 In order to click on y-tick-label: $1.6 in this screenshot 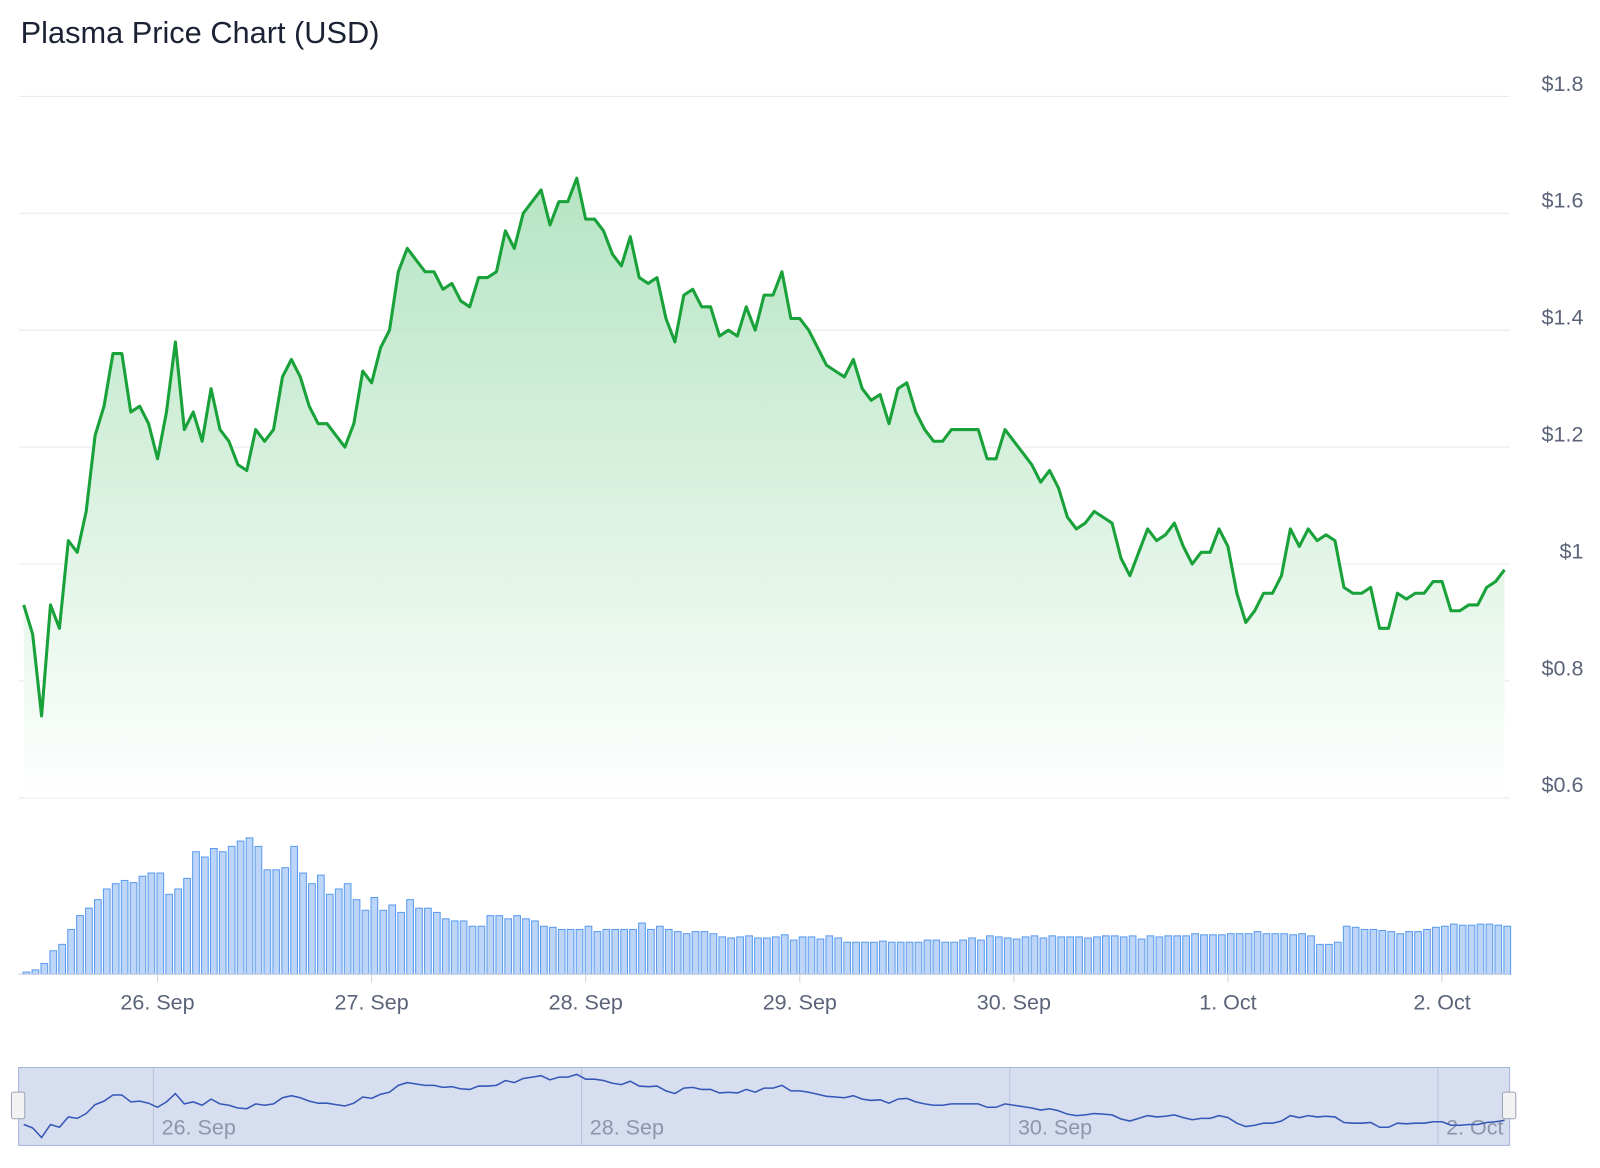, I will do `click(1563, 201)`.